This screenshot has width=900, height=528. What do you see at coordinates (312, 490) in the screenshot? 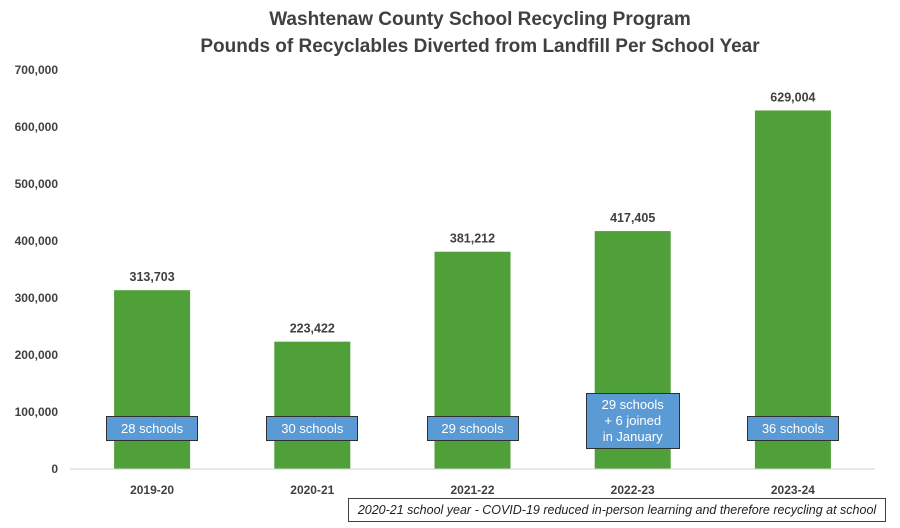
I see `x-tick-label: 2020-21` at bounding box center [312, 490].